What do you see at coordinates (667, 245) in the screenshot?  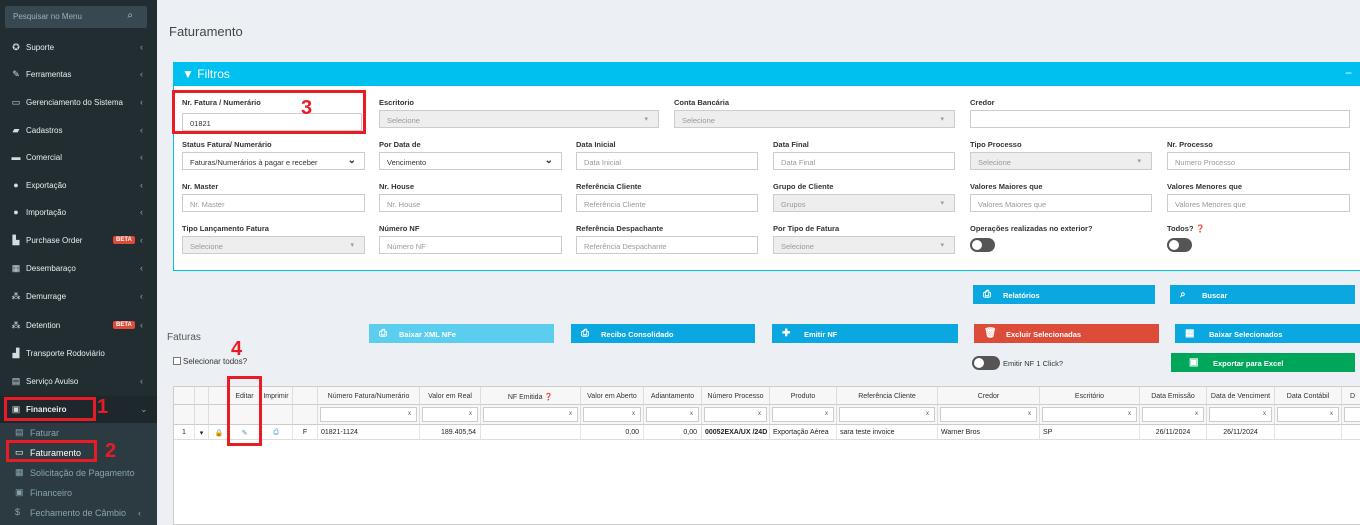 I see `ref-despachante-input: Referência Despachante` at bounding box center [667, 245].